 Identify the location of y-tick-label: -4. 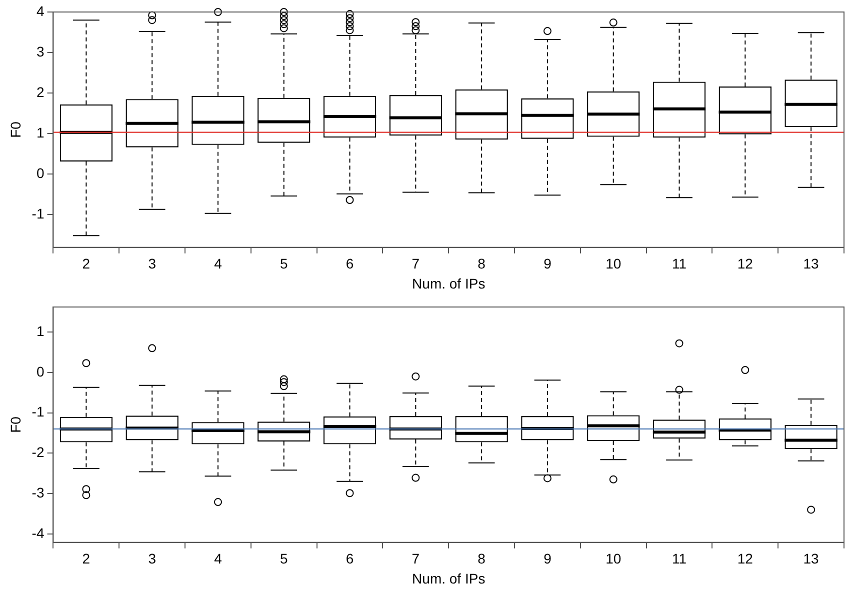
(38, 532).